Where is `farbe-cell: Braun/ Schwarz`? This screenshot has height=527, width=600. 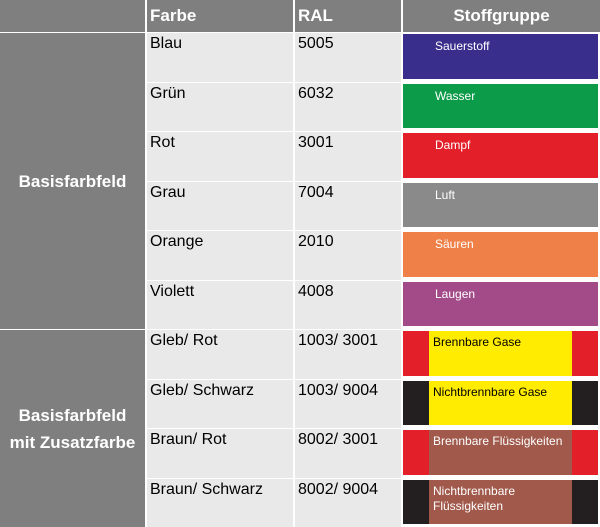 farbe-cell: Braun/ Schwarz is located at coordinates (220, 502).